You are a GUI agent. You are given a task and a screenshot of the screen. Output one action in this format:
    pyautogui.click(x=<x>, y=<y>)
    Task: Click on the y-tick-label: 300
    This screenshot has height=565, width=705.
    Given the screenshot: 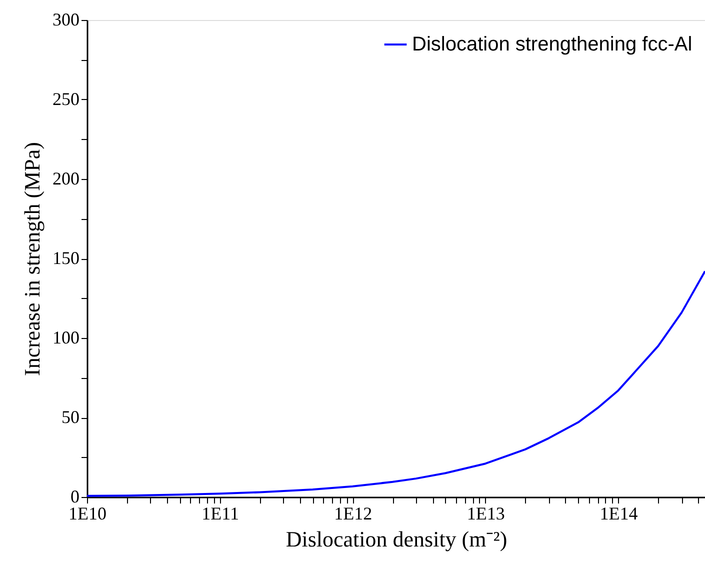 What is the action you would take?
    pyautogui.click(x=66, y=20)
    